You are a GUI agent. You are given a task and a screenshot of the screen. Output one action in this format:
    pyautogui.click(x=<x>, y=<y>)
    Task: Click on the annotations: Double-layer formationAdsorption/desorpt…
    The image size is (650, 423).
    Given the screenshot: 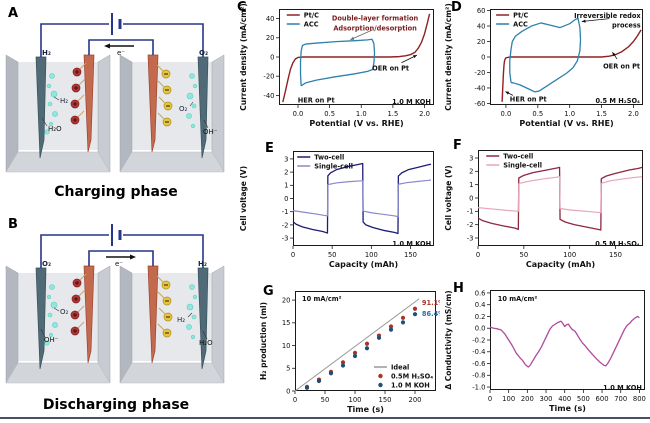 What is the action you would take?
    pyautogui.click(x=364, y=61)
    